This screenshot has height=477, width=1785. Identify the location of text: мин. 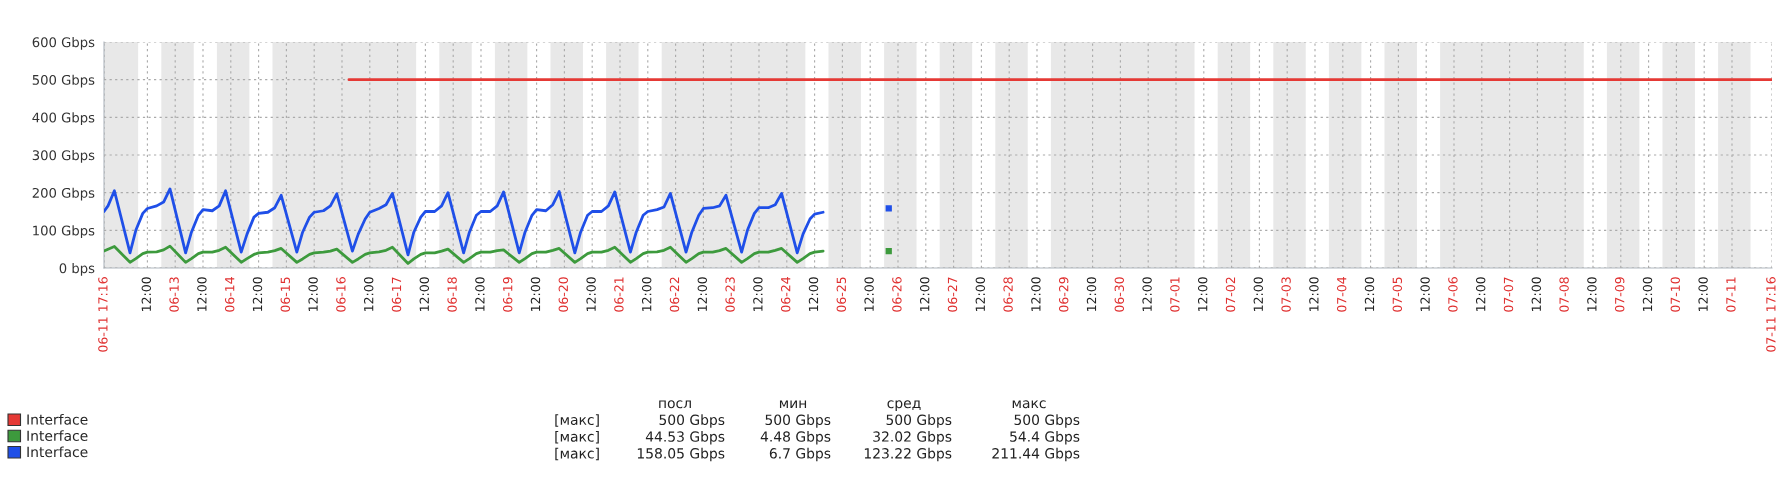
(793, 404).